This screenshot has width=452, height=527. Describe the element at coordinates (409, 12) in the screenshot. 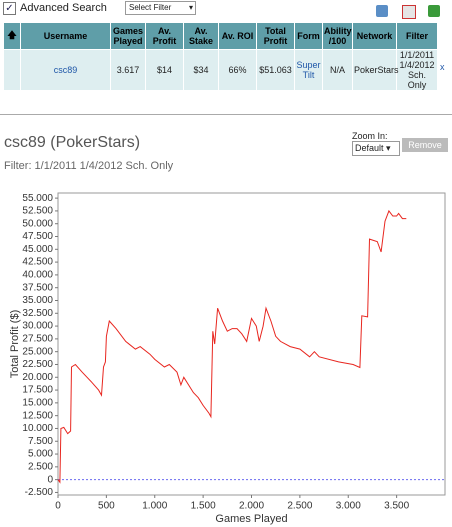

I see `icon-delete` at that location.